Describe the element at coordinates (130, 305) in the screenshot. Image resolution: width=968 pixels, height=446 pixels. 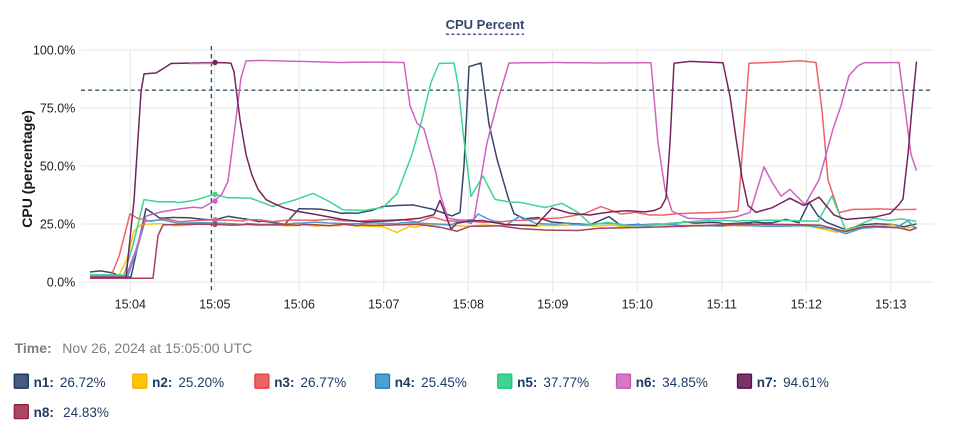
I see `svg-text: 15:04` at that location.